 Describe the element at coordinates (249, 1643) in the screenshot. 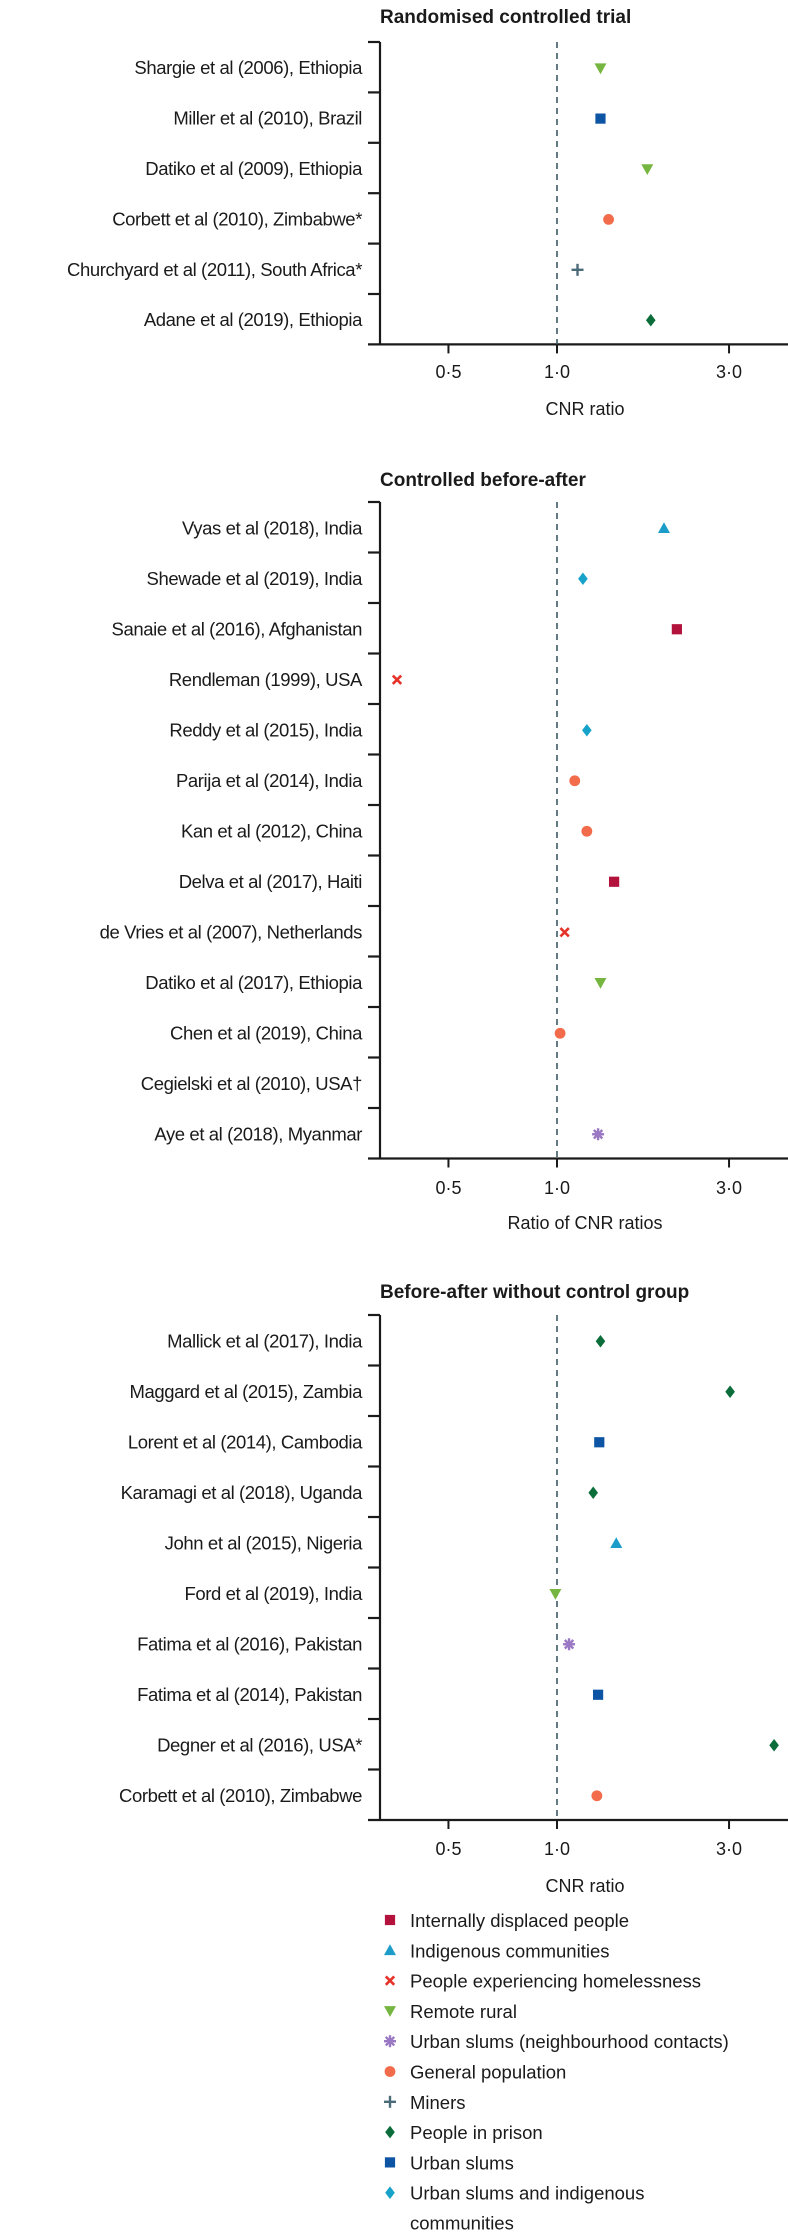

I see `study-label: Fatima et al (2016), Pakistan` at that location.